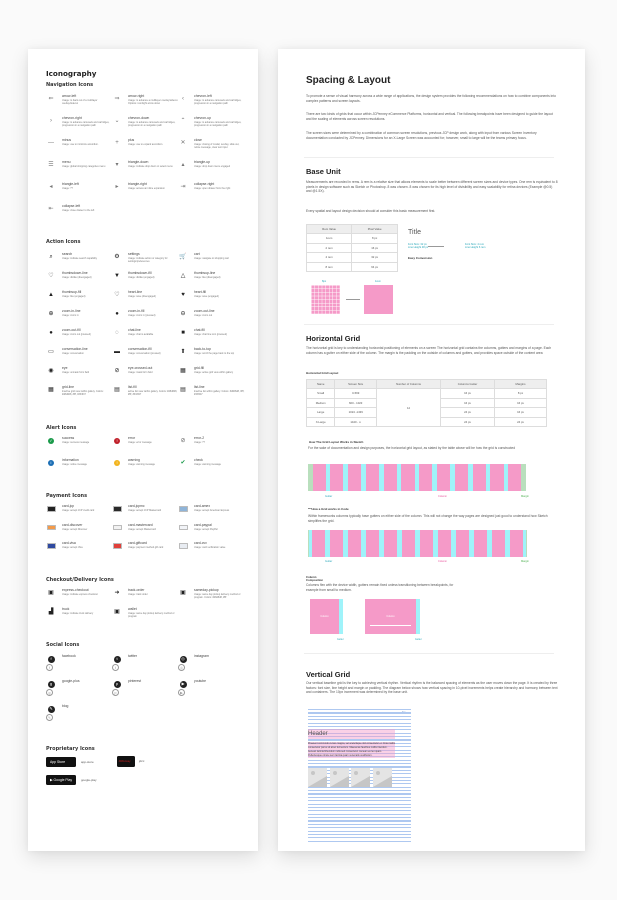 Image resolution: width=617 pixels, height=900 pixels. Describe the element at coordinates (390, 625) in the screenshot. I see `flex-arrow-icon` at that location.